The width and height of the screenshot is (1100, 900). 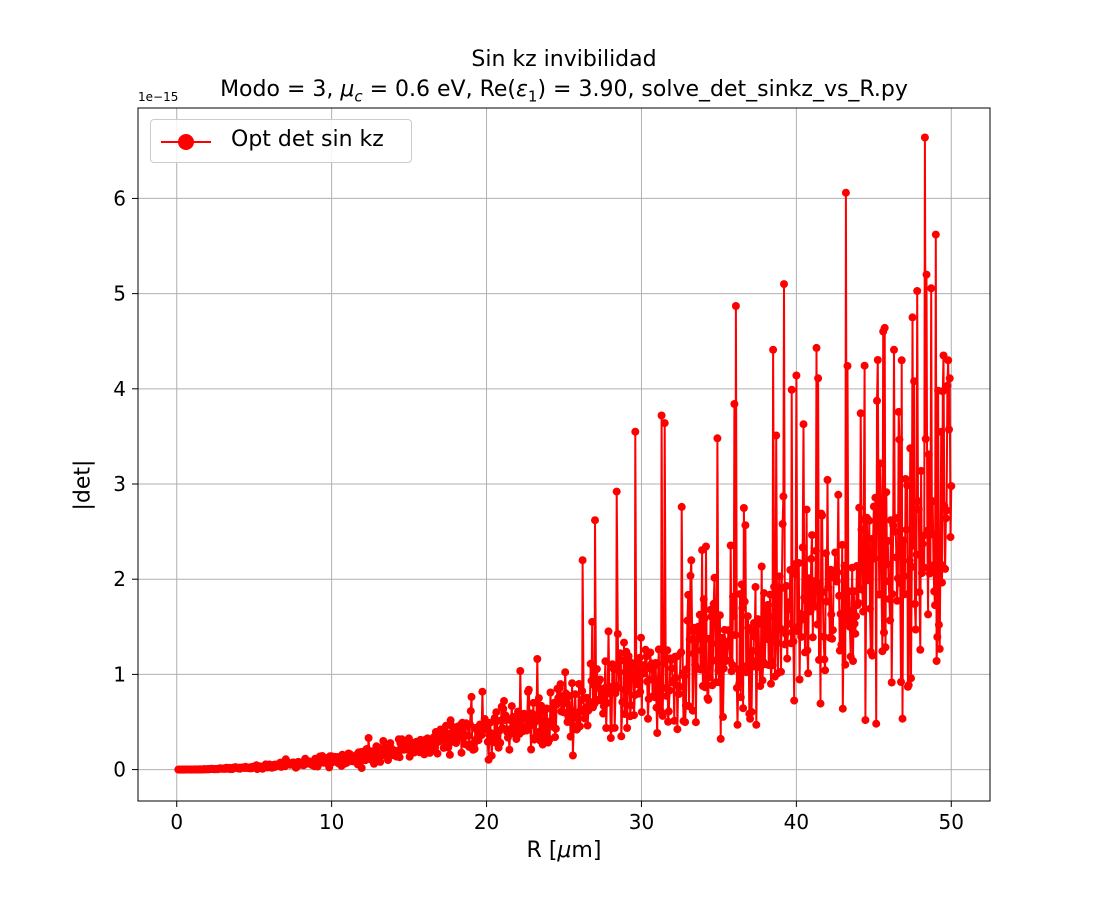 I want to click on y-tick-label: 1, so click(x=119, y=674).